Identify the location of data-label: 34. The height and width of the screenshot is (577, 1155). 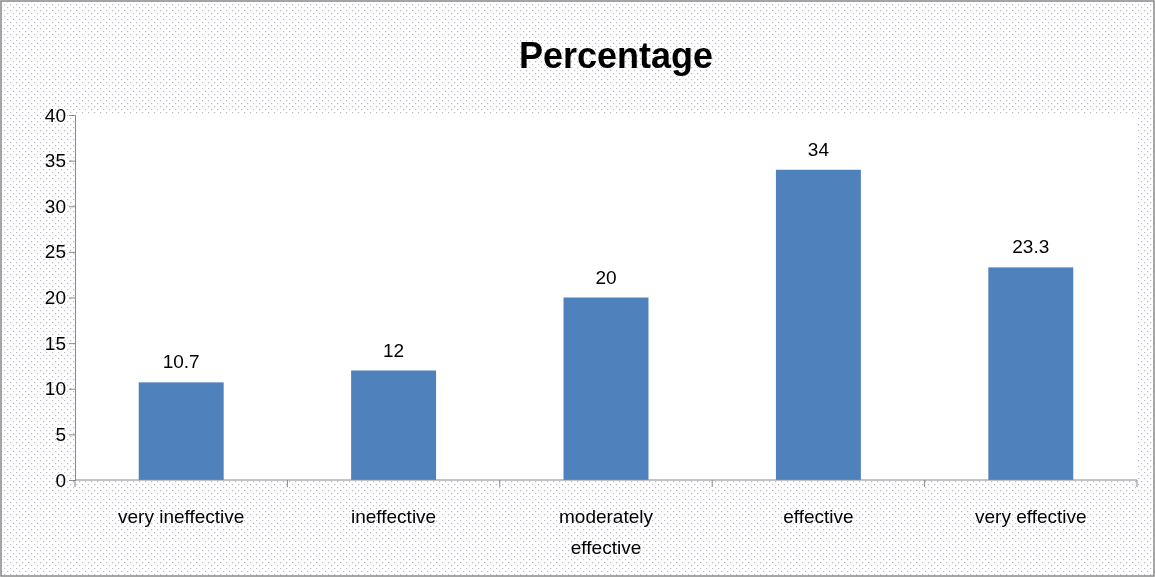
(818, 149).